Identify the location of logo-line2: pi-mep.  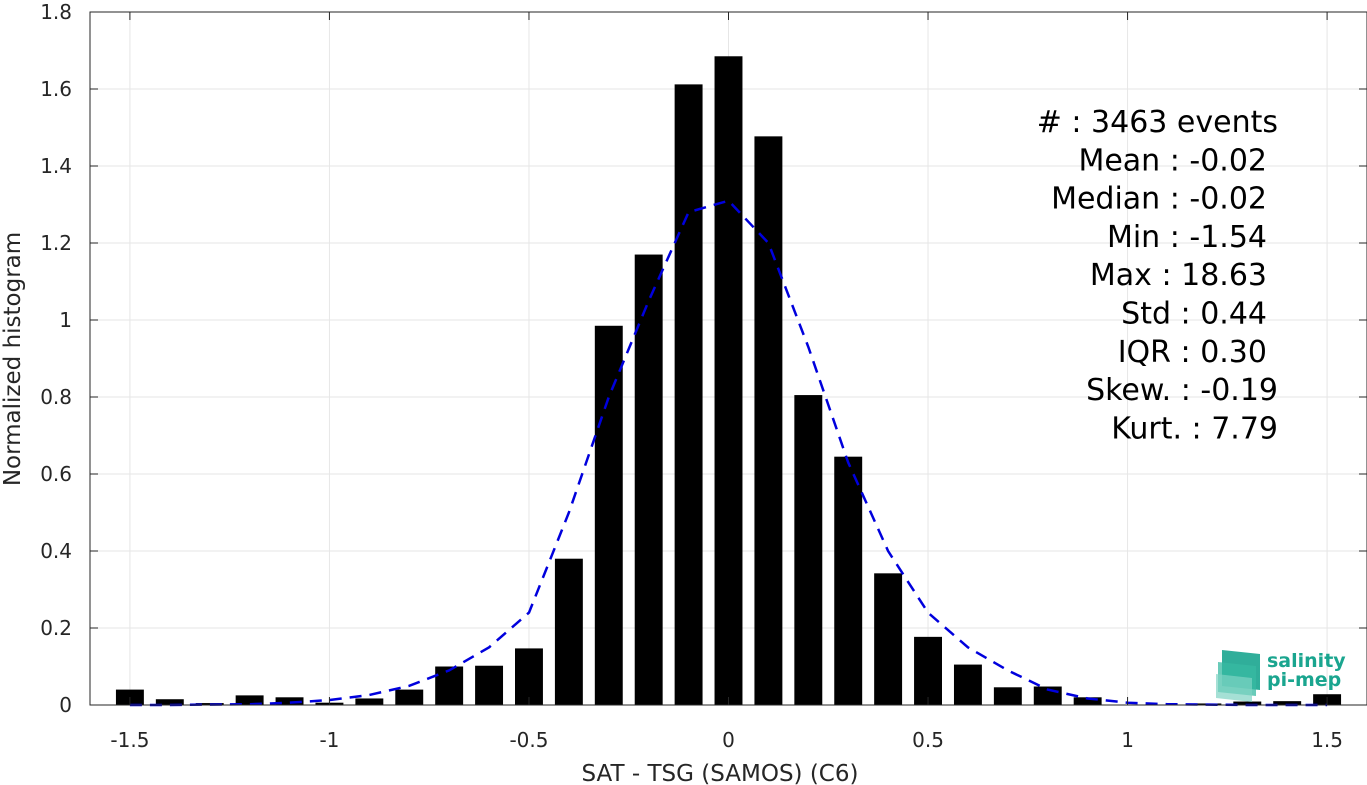
(1304, 680).